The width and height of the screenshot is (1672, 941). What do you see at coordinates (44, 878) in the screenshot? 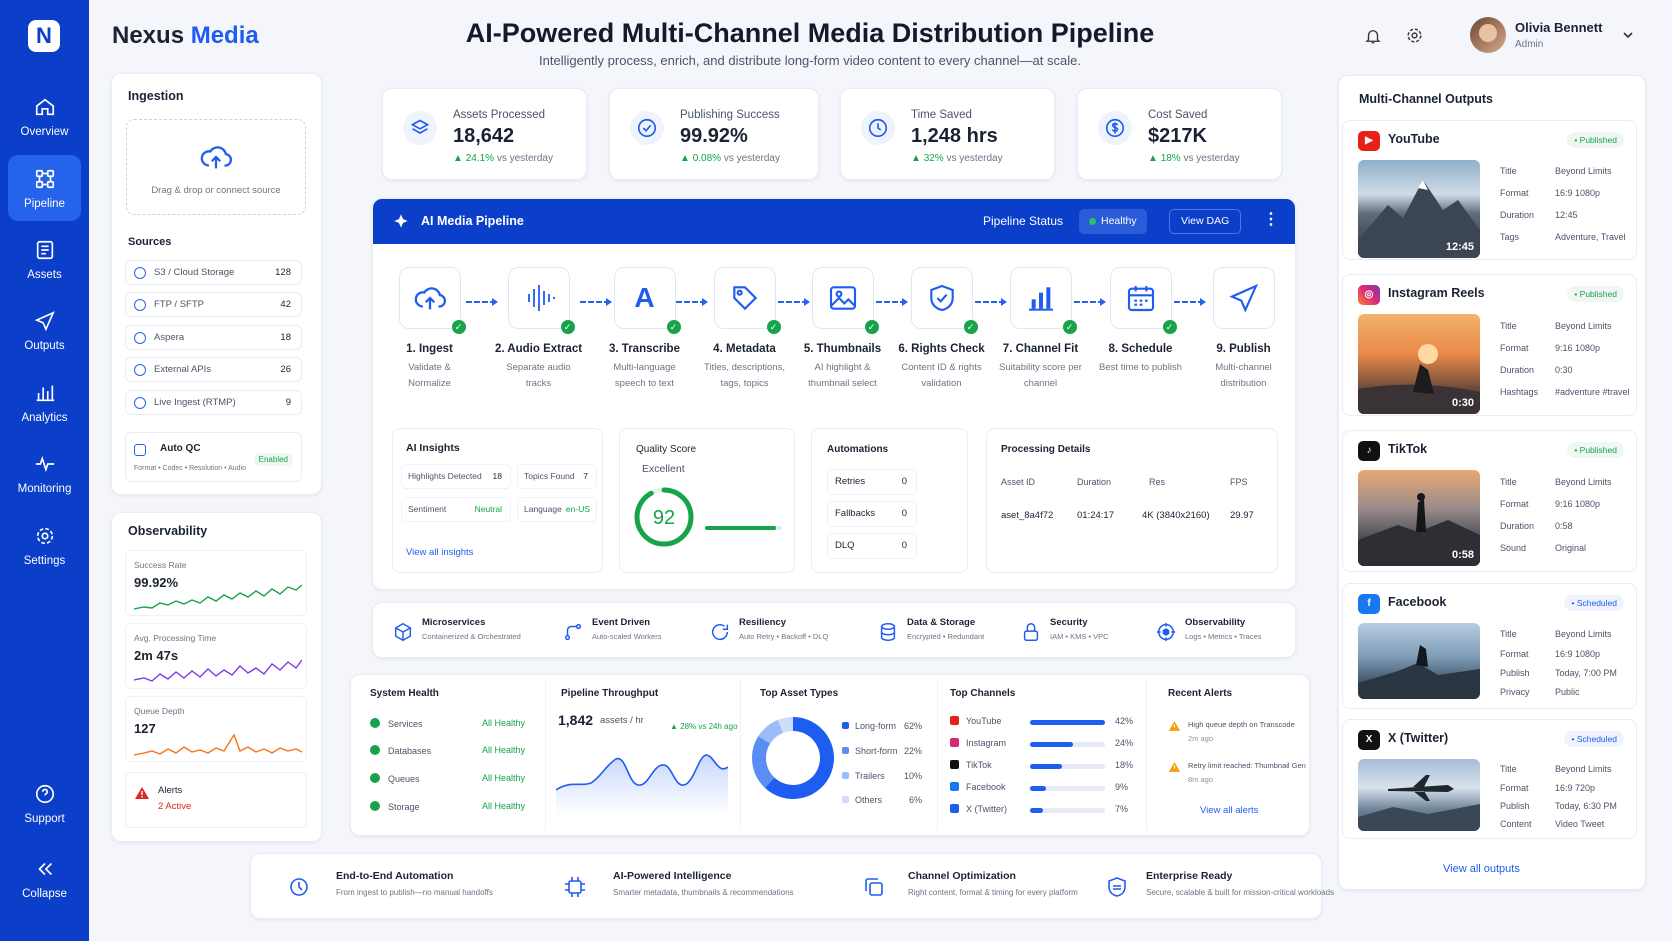
I see `collapse-button: Collapse` at bounding box center [44, 878].